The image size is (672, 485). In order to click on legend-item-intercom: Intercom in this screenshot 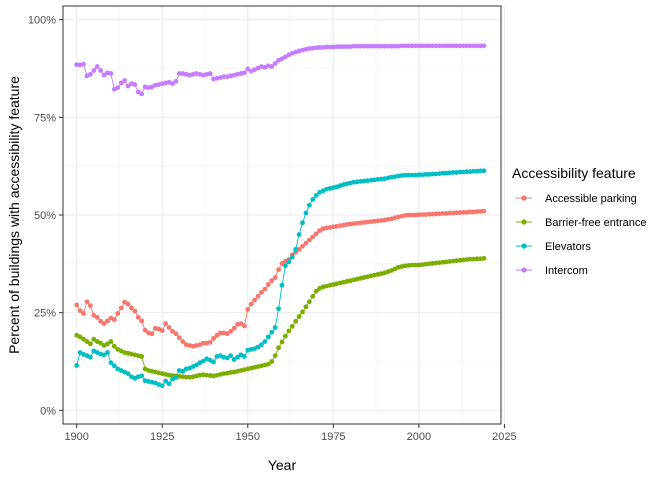, I will do `click(552, 271)`.